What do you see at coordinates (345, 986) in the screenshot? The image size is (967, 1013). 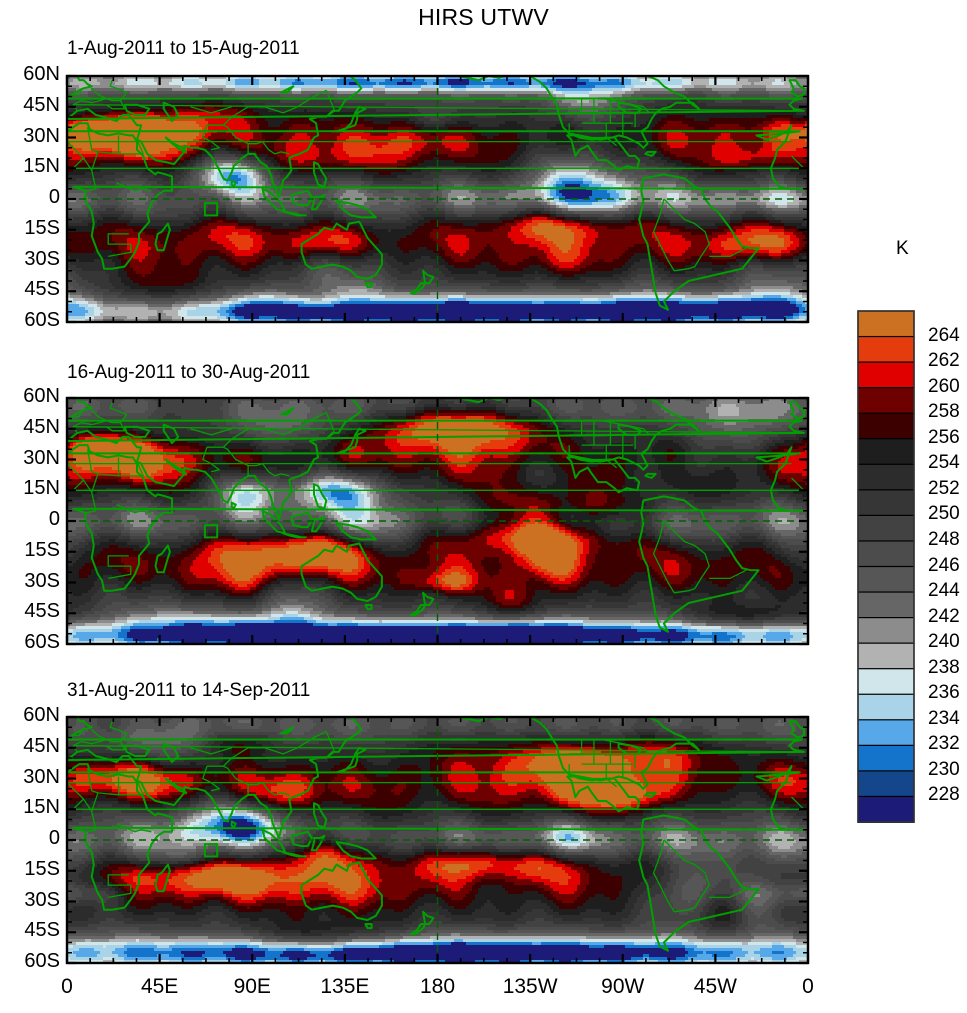 I see `x-tick-label: 135E` at bounding box center [345, 986].